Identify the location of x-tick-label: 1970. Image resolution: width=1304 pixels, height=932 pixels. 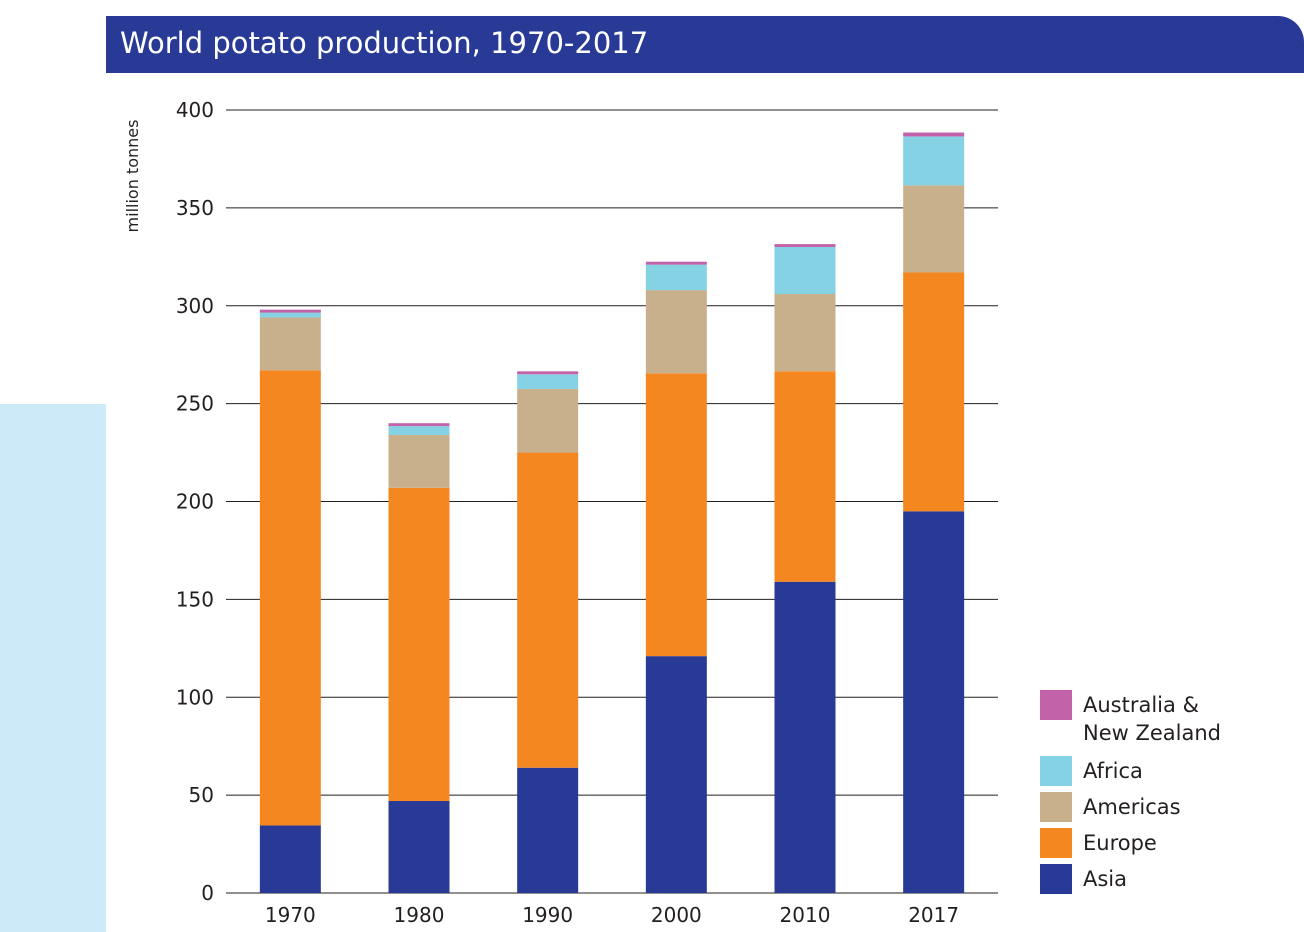
(290, 915).